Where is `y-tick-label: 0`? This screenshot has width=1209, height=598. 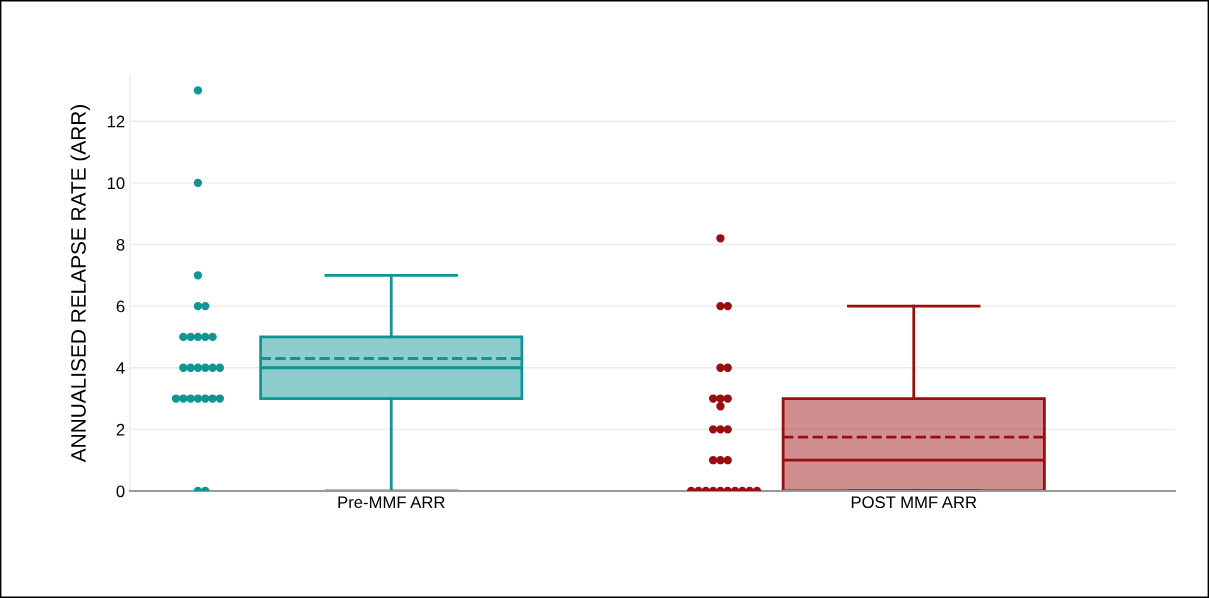 y-tick-label: 0 is located at coordinates (120, 491).